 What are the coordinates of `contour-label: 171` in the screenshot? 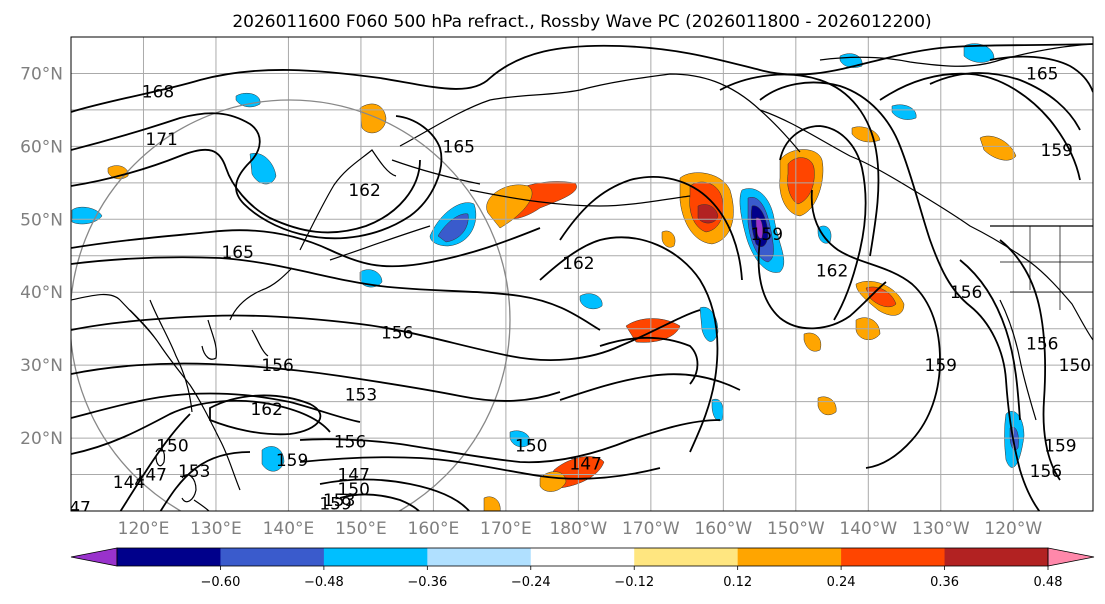 It's located at (161, 140).